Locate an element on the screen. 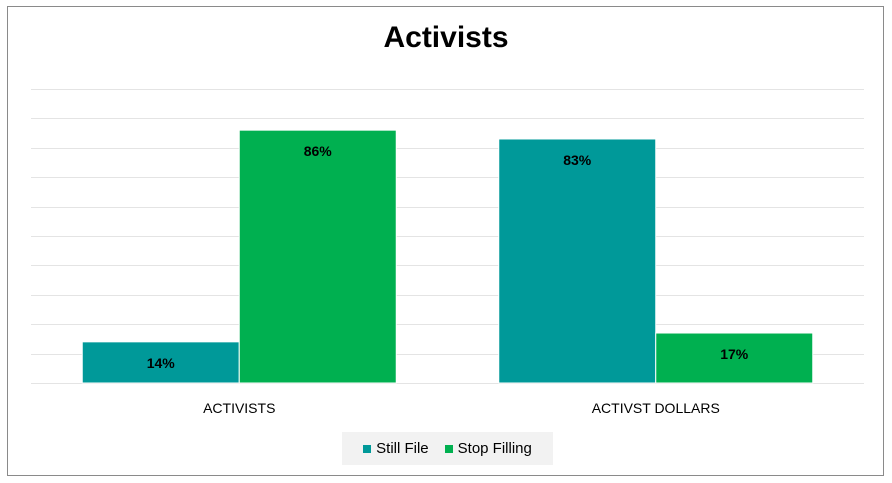  chart-title: Activists is located at coordinates (446, 37).